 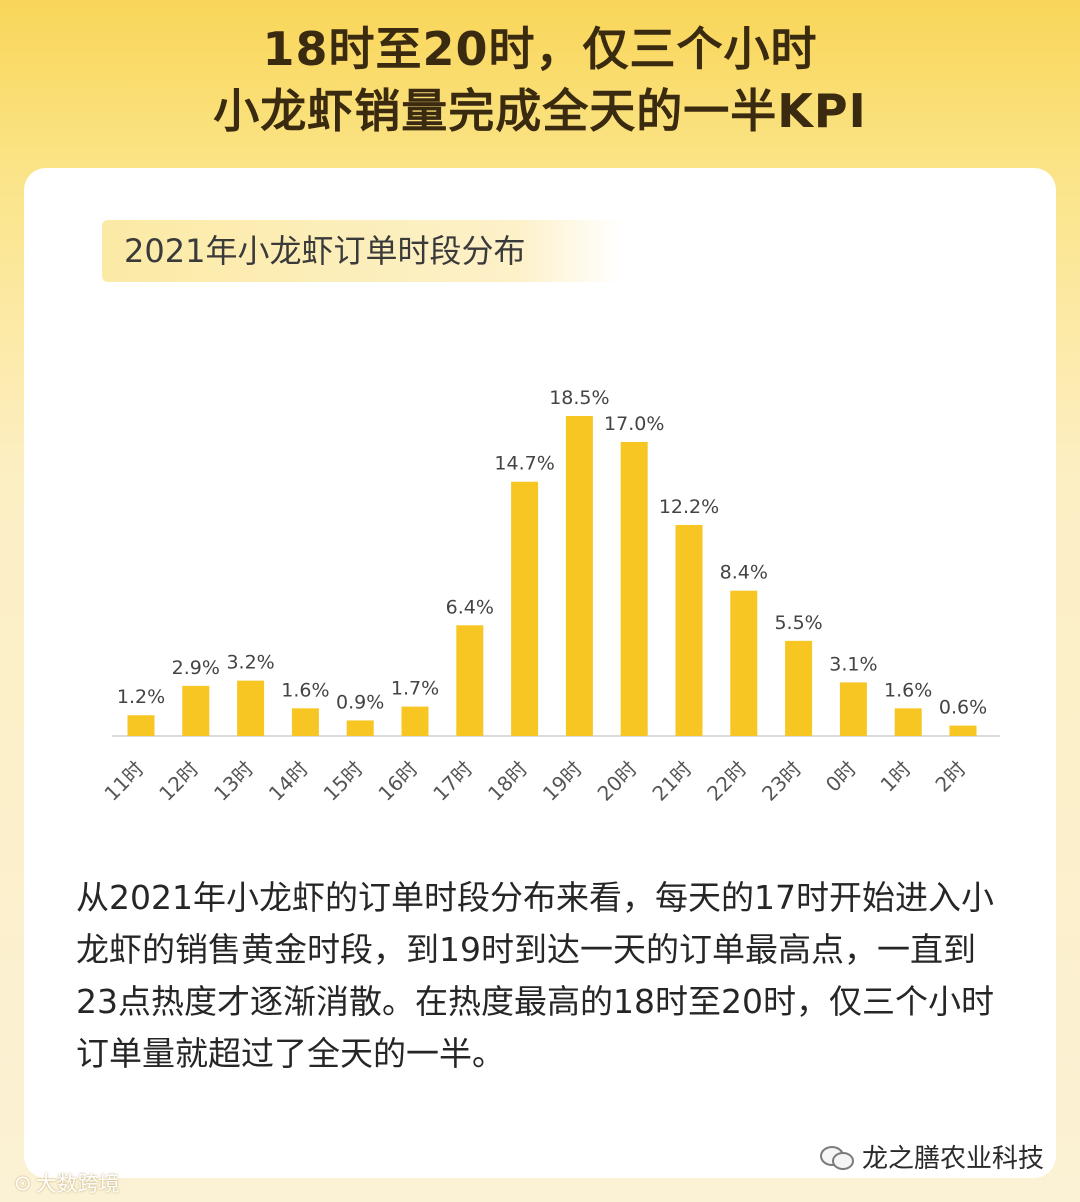 I want to click on bar-value-label: 5.5%, so click(x=798, y=623).